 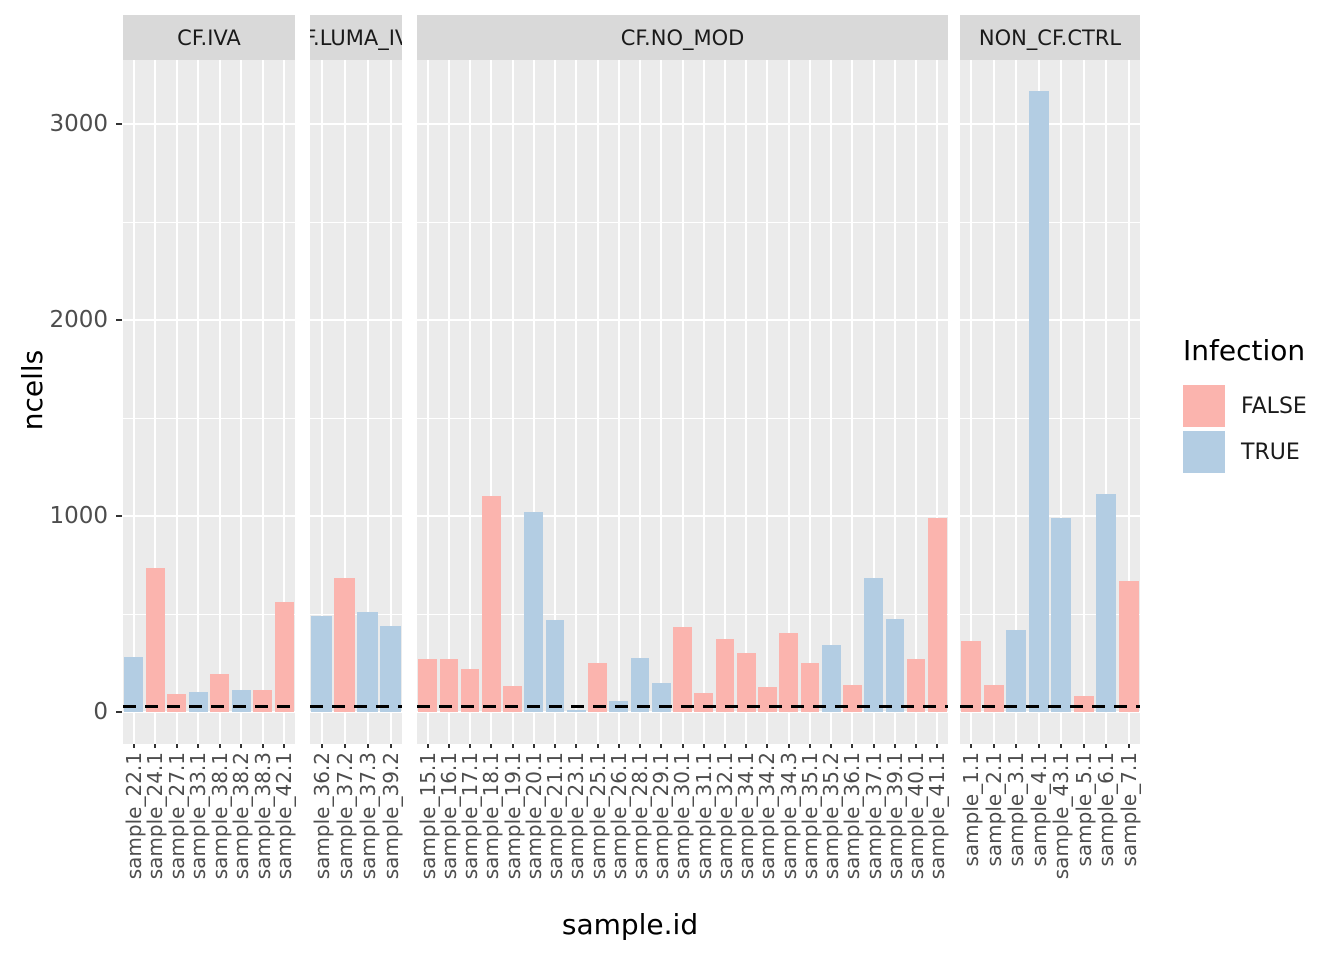 I want to click on x-tick-label: sample_17.1, so click(x=470, y=848).